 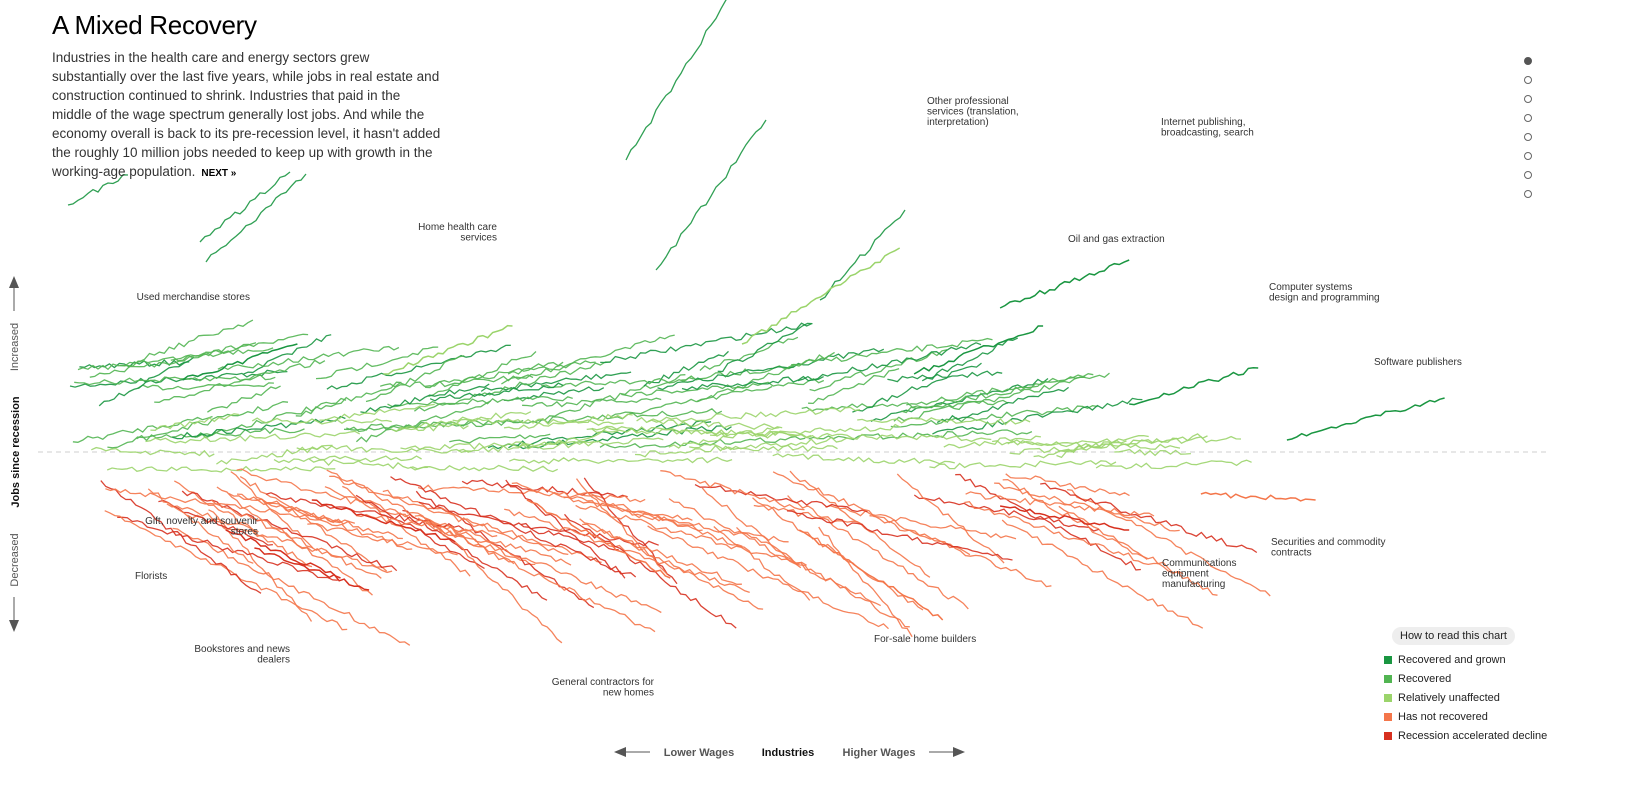 What do you see at coordinates (457, 233) in the screenshot?
I see `series-label: Home health care services` at bounding box center [457, 233].